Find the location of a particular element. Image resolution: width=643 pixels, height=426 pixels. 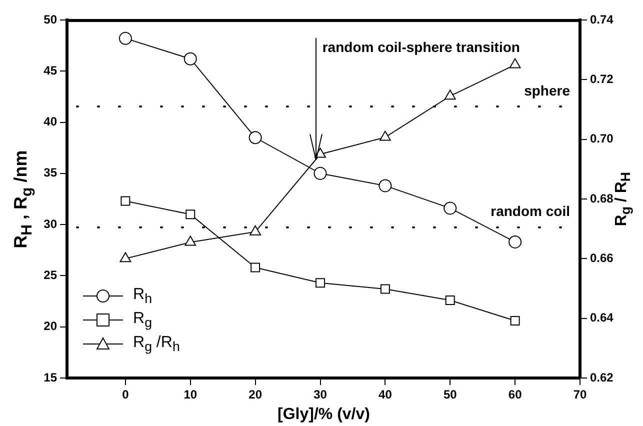

x-tick-label: 30 is located at coordinates (321, 395).